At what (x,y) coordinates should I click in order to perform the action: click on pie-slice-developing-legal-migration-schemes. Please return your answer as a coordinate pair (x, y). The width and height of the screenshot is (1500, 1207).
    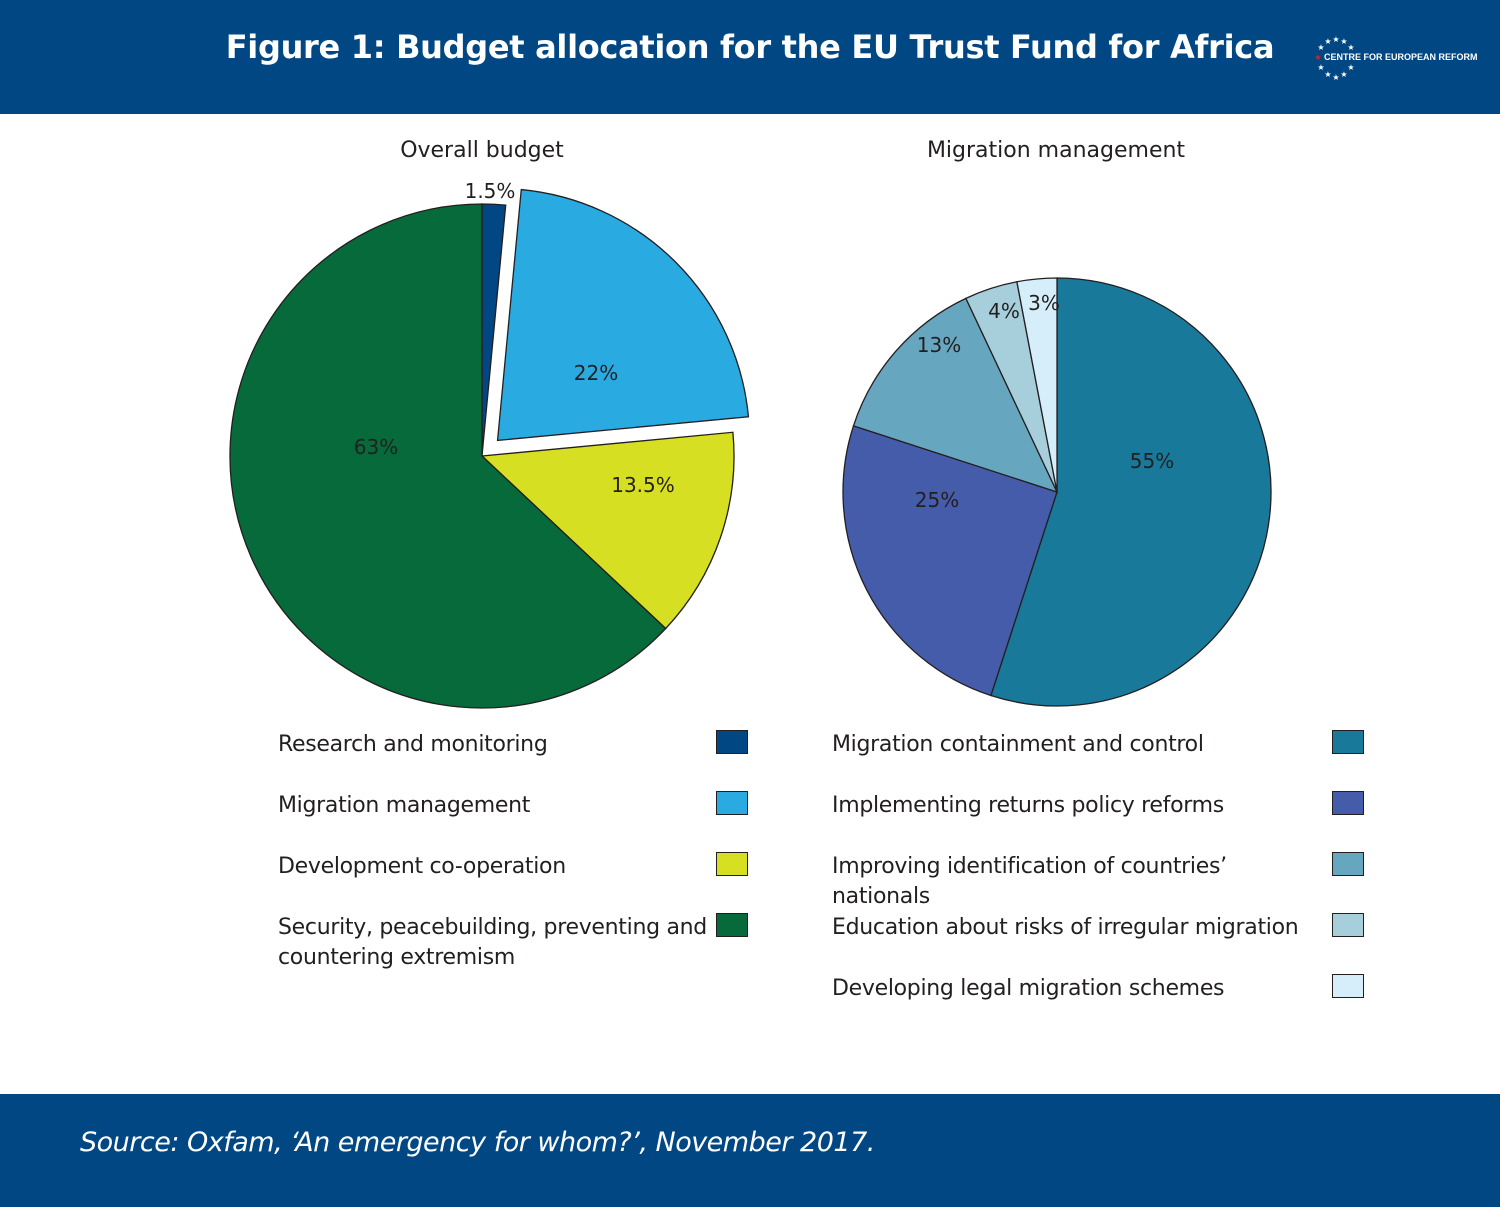
    Looking at the image, I should click on (1037, 385).